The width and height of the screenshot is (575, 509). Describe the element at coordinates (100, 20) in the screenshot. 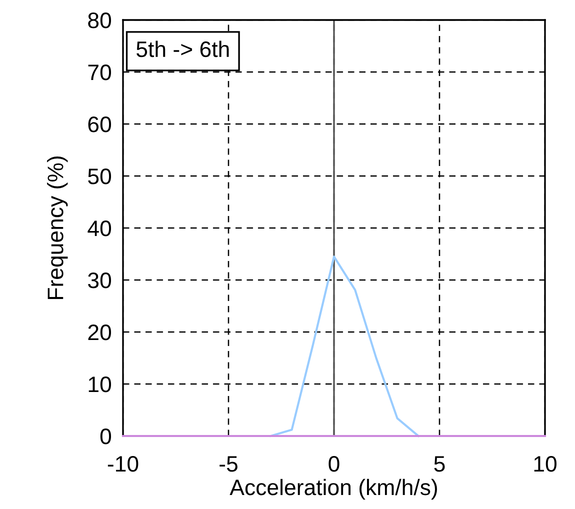

I see `y-tick-label: 80` at that location.